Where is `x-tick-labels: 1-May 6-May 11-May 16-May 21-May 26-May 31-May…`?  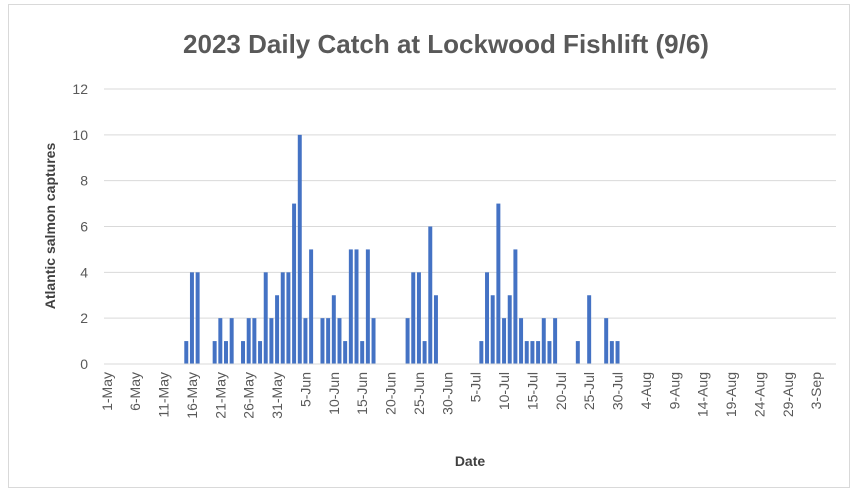 x-tick-labels: 1-May 6-May 11-May 16-May 21-May 26-May 31-May… is located at coordinates (461, 395).